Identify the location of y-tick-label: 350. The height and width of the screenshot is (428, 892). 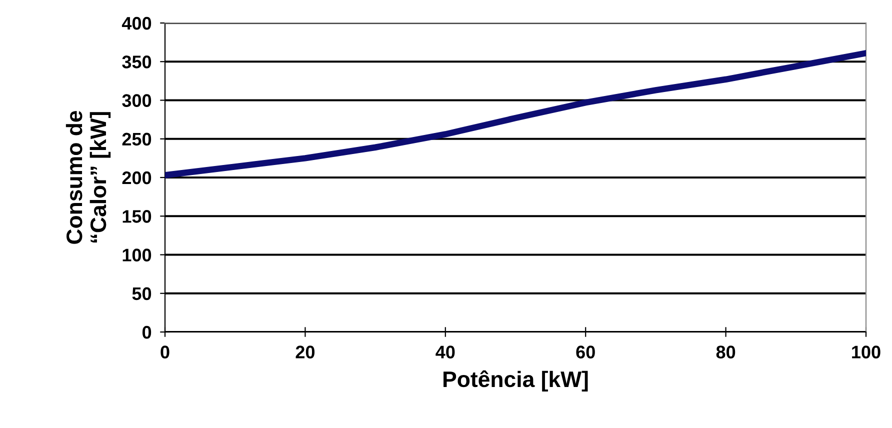
(137, 62).